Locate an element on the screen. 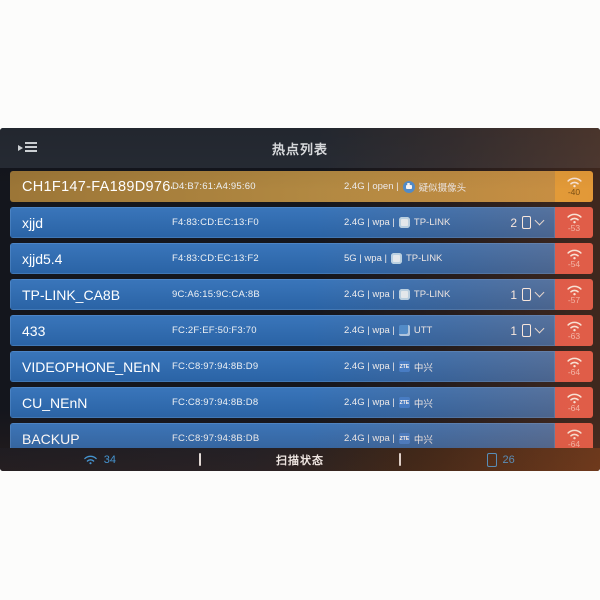 The image size is (600, 600). mac-address: 9C:A6:15:9C:CA:8B is located at coordinates (216, 294).